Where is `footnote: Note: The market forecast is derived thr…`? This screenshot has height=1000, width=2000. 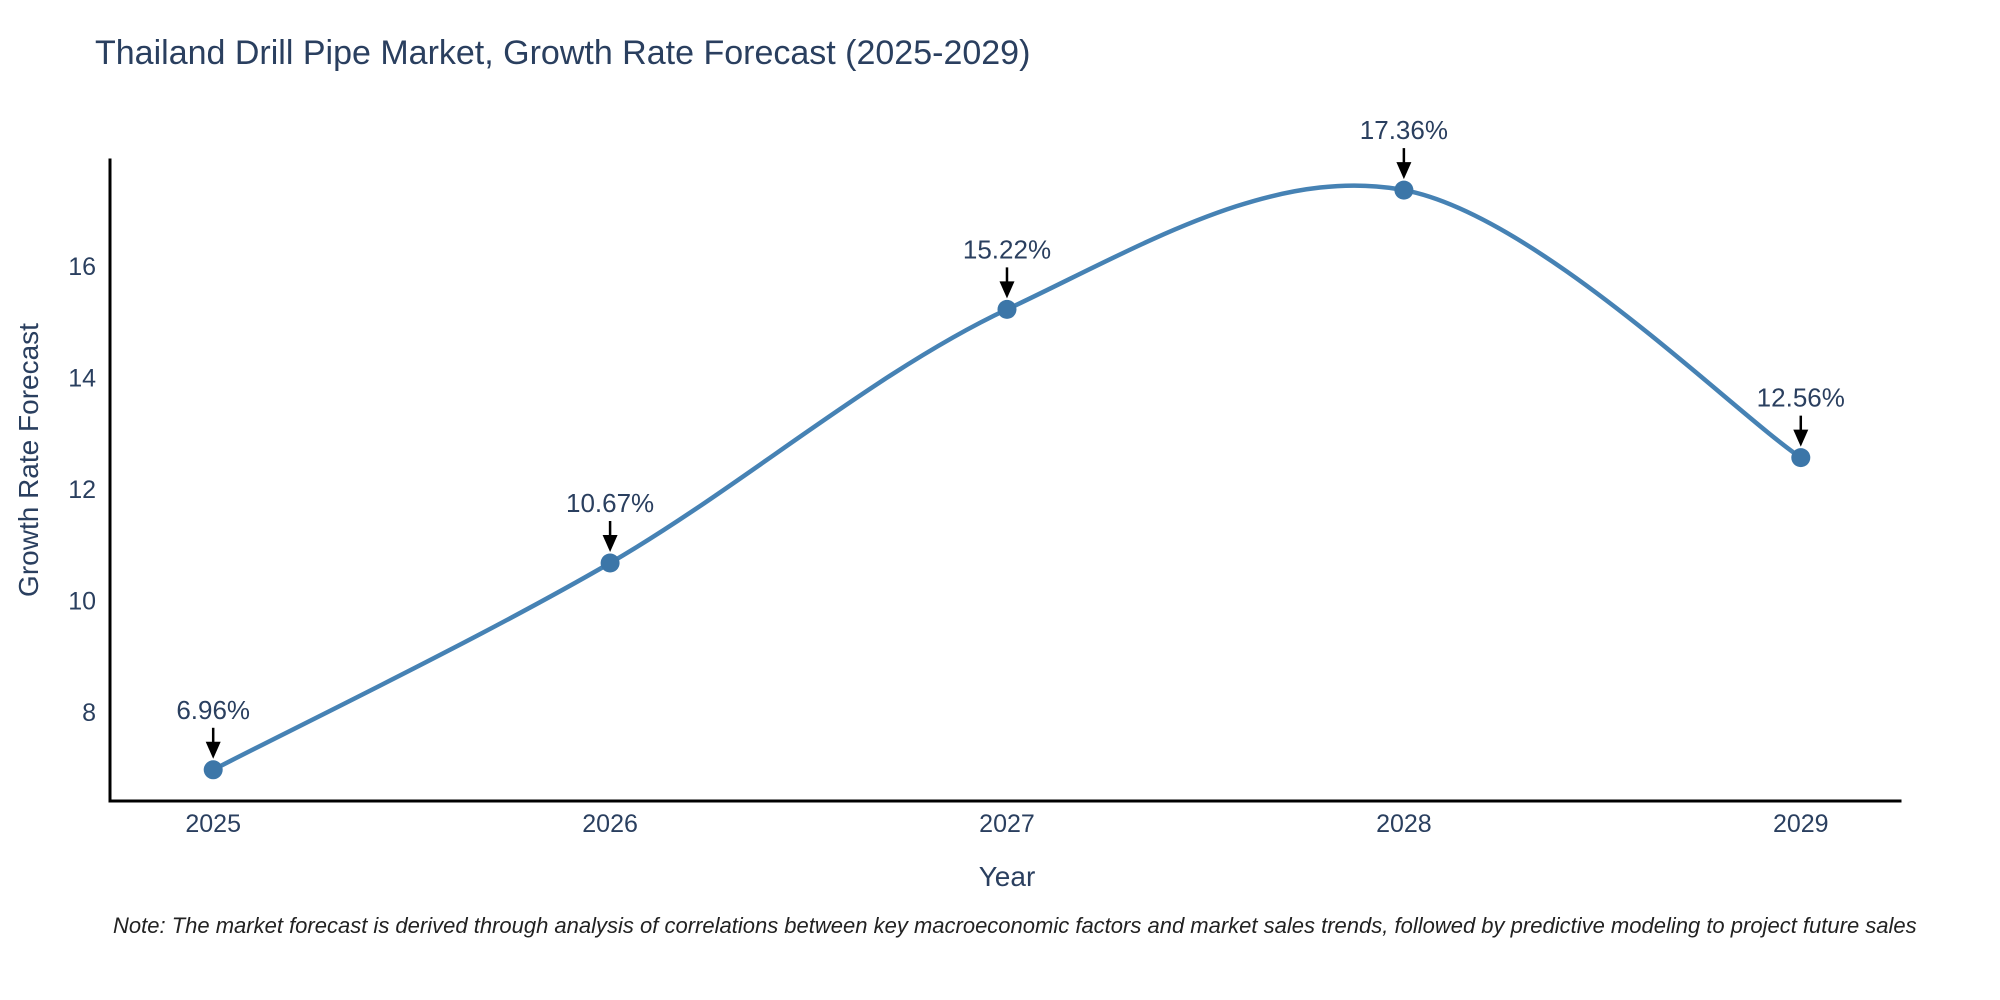
footnote: Note: The market forecast is derived thr… is located at coordinates (1015, 925).